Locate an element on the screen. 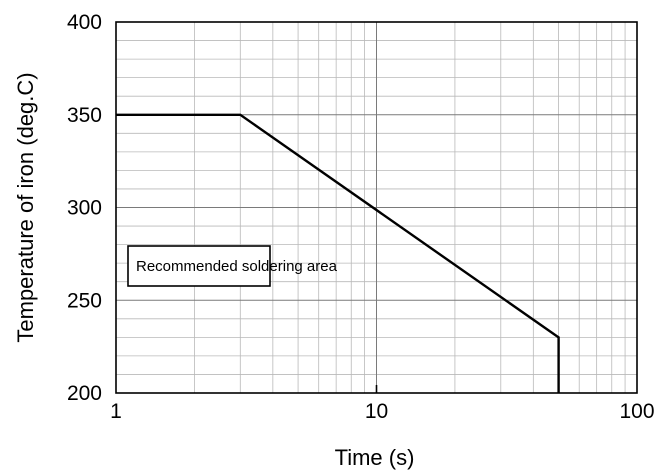 Image resolution: width=657 pixels, height=474 pixels. annotation-layer: Recommended soldering area is located at coordinates (232, 266).